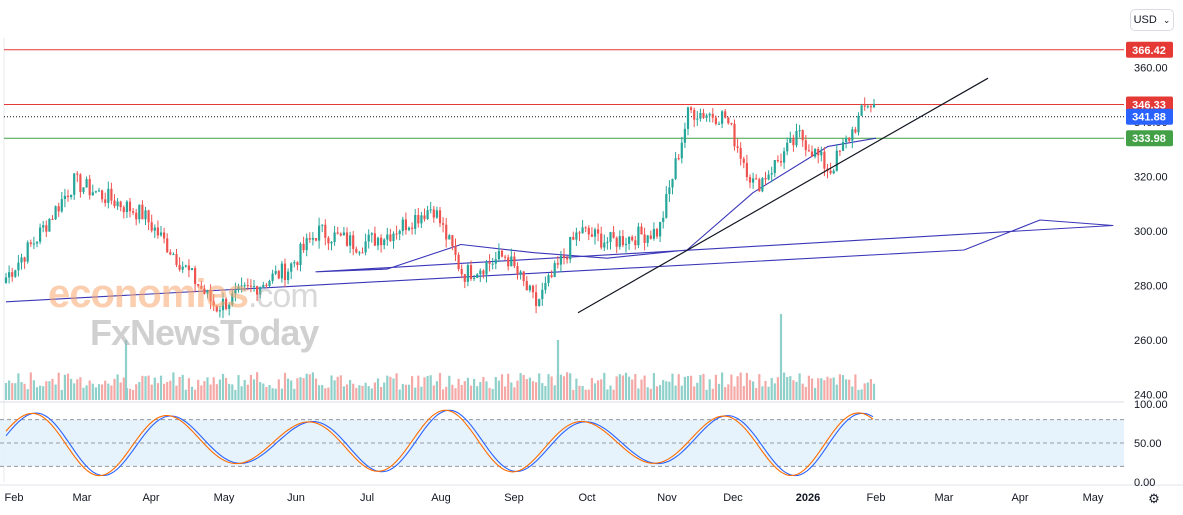 The image size is (1183, 515). Describe the element at coordinates (1166, 19) in the screenshot. I see `chevron-down-icon: ⌄` at that location.